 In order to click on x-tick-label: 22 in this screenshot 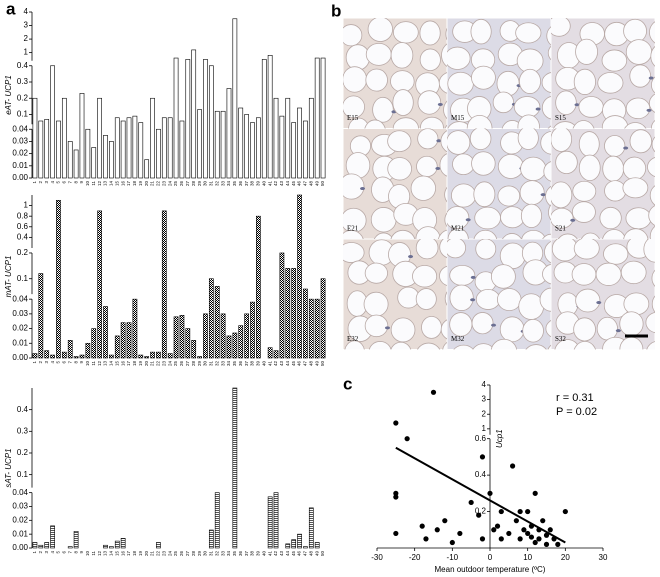, I will do `click(158, 364)`.